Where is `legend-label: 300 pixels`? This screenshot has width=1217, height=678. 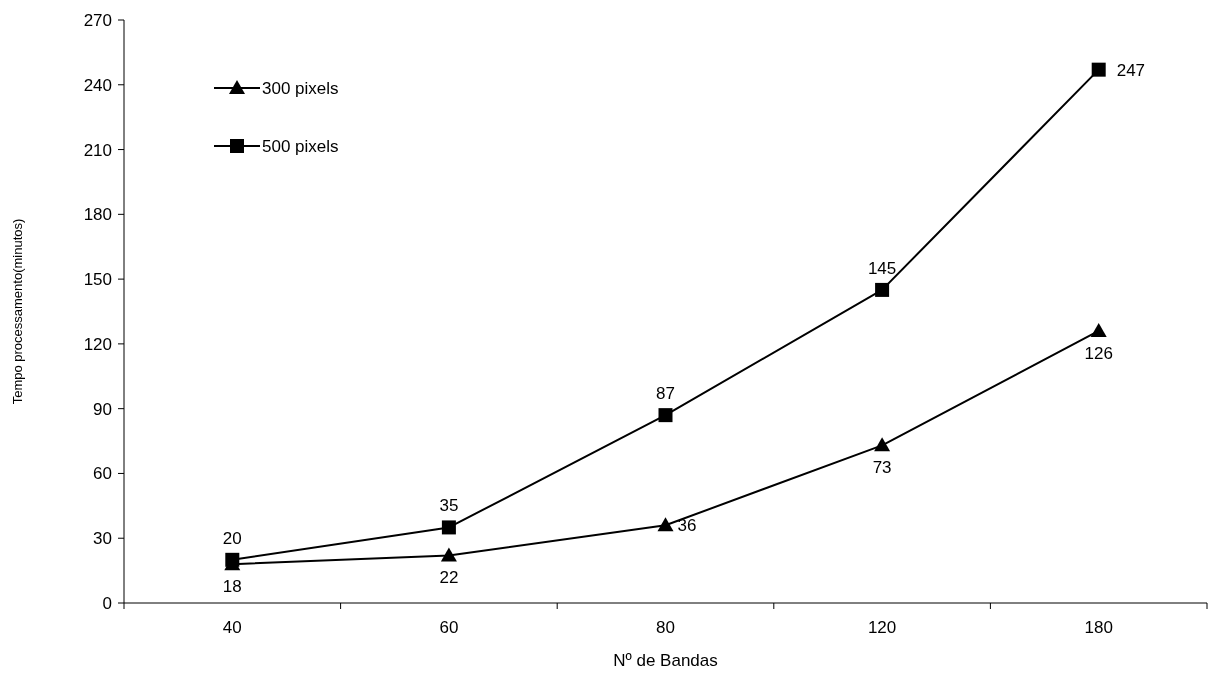 legend-label: 300 pixels is located at coordinates (300, 88).